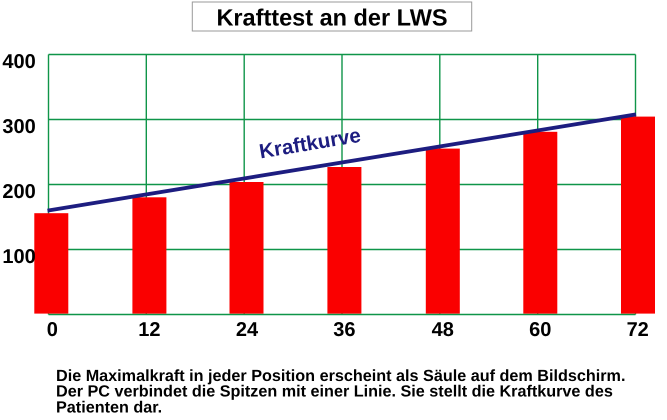 The image size is (667, 420). Describe the element at coordinates (247, 330) in the screenshot. I see `svg-text: 24` at that location.